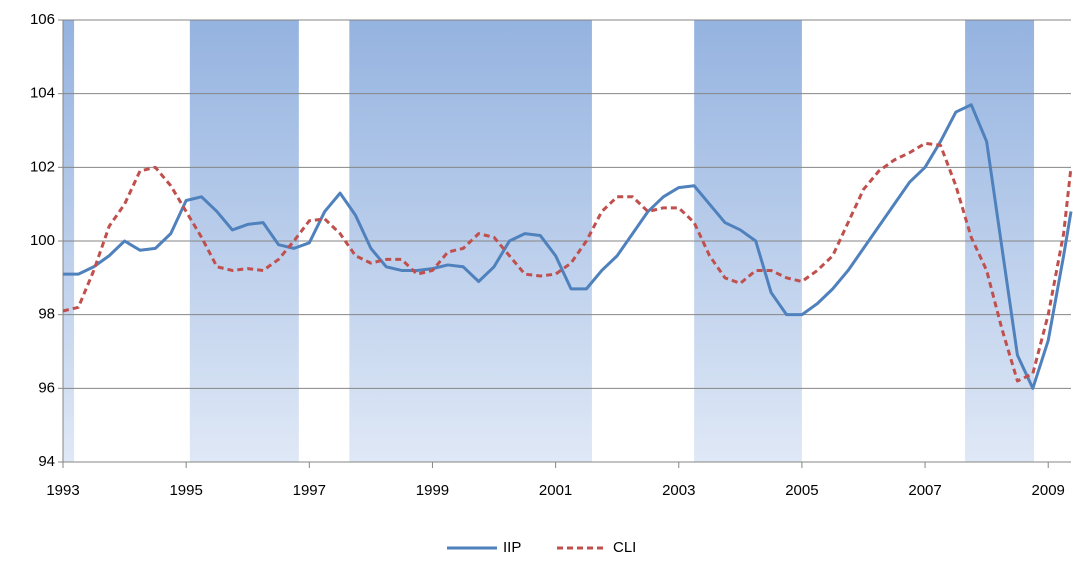 The width and height of the screenshot is (1073, 586). What do you see at coordinates (512, 547) in the screenshot?
I see `legend-label: IIP` at bounding box center [512, 547].